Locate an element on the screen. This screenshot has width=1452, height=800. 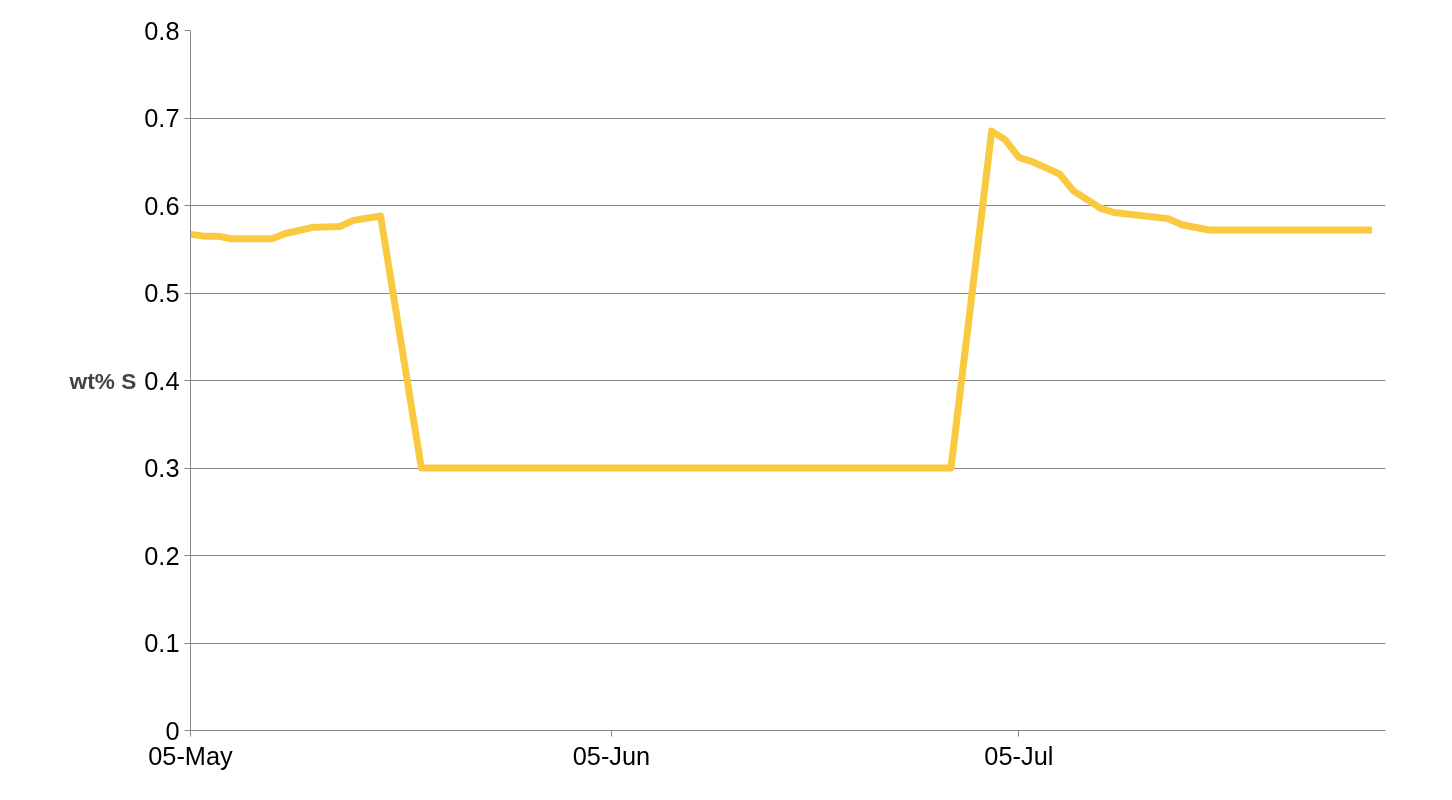
x-tick-label: 05-Jul is located at coordinates (1019, 755).